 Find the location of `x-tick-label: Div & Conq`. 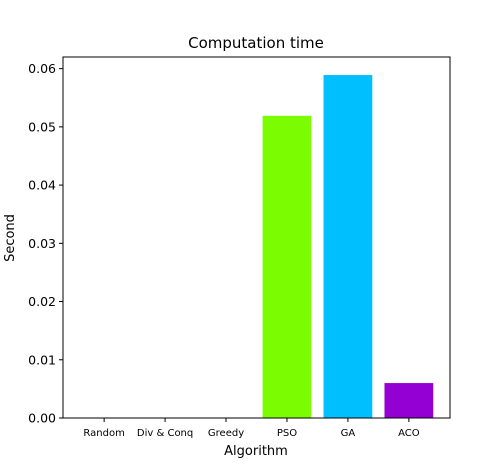

x-tick-label: Div & Conq is located at coordinates (165, 433).